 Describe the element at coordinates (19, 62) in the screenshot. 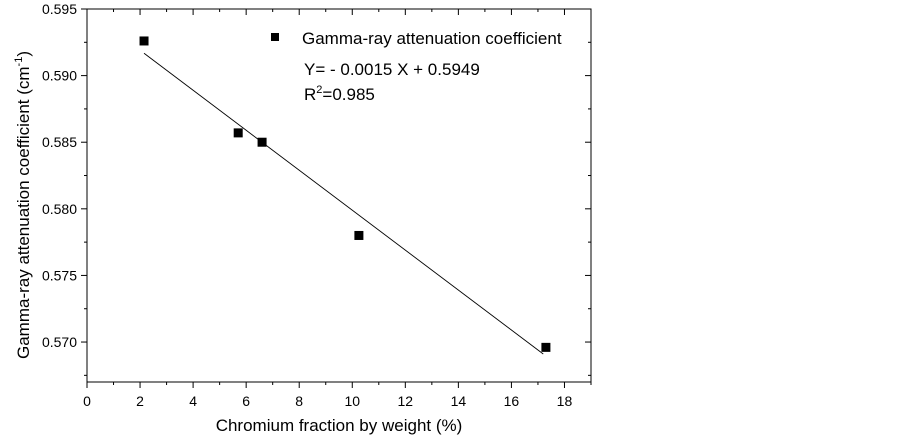

I see `y-axis-title-superscript: -1` at that location.